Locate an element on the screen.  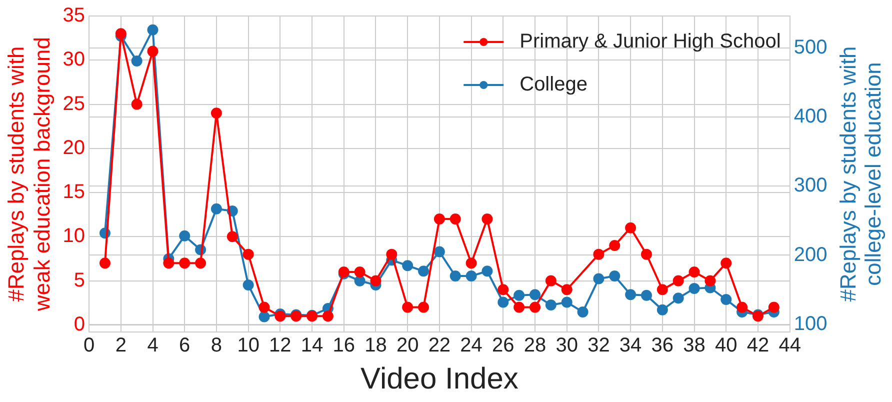
x-tick-label: 20 is located at coordinates (407, 345).